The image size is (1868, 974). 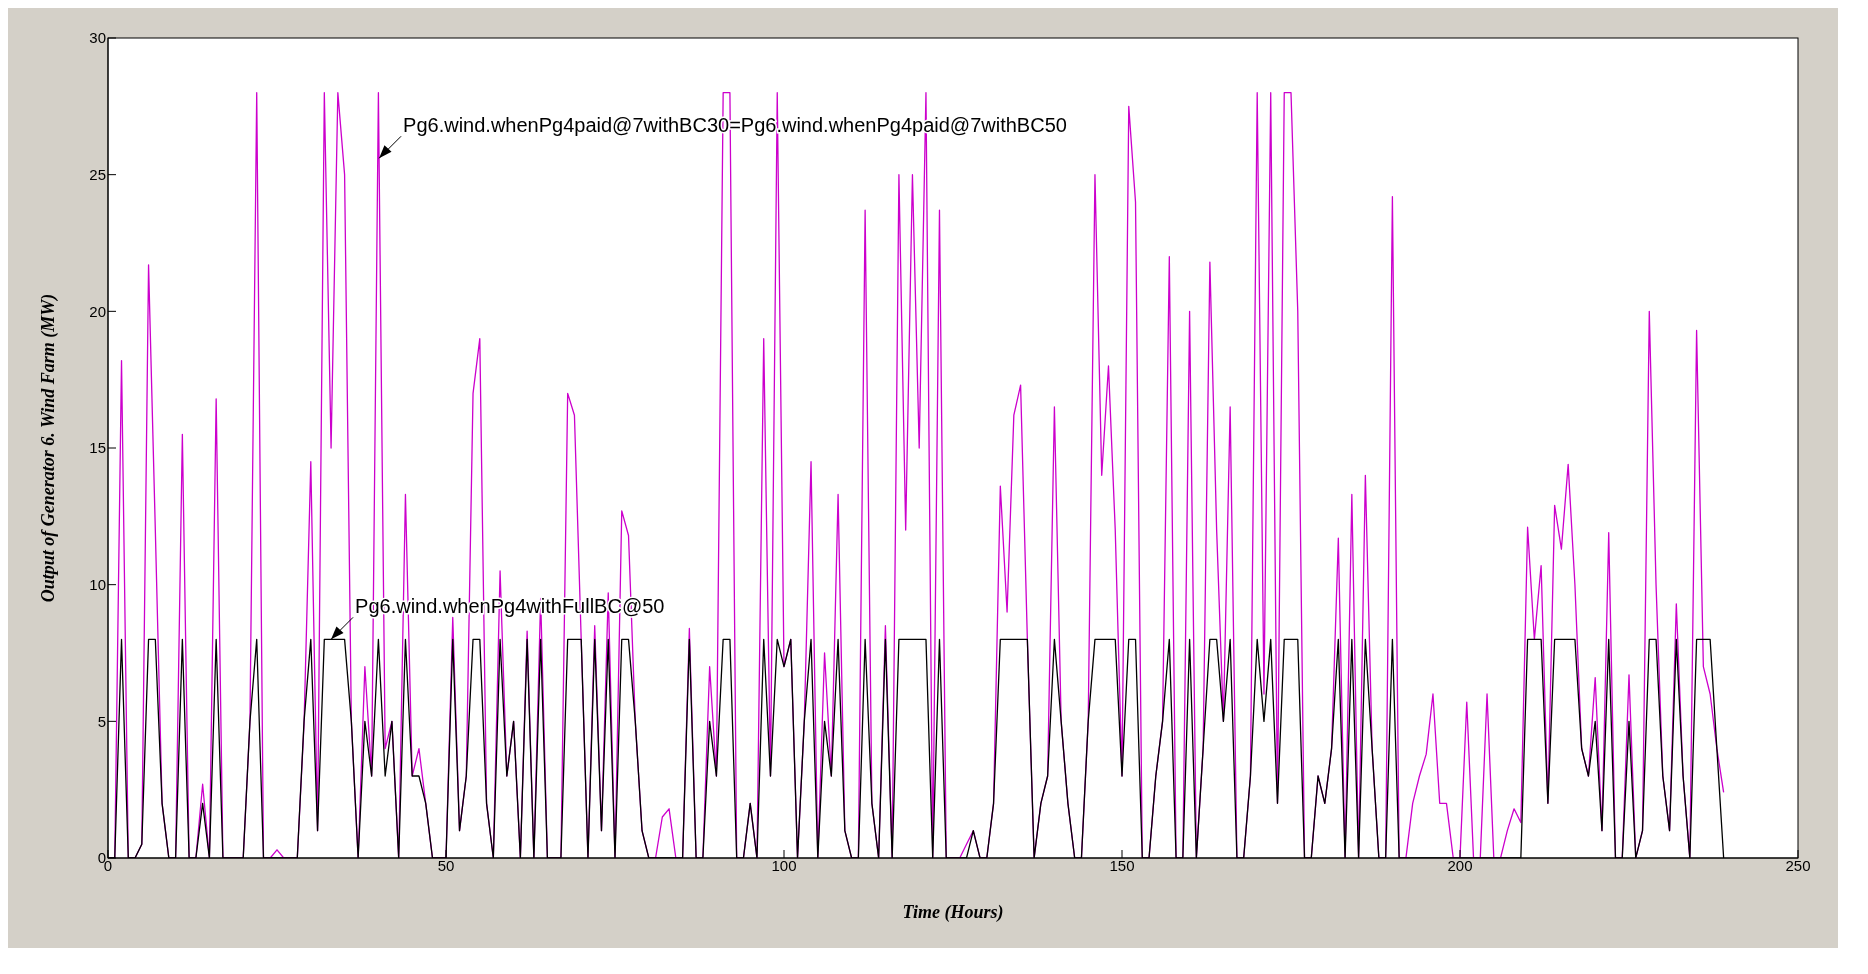 What do you see at coordinates (446, 865) in the screenshot?
I see `x-tick-label: 50` at bounding box center [446, 865].